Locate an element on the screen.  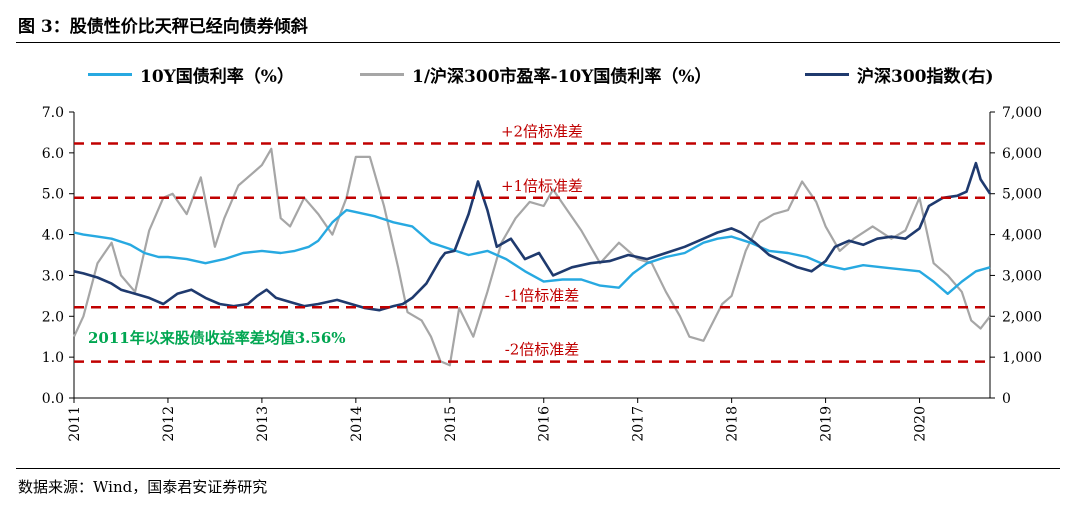
right-y-tick-label: 2,000 is located at coordinates (1022, 317).